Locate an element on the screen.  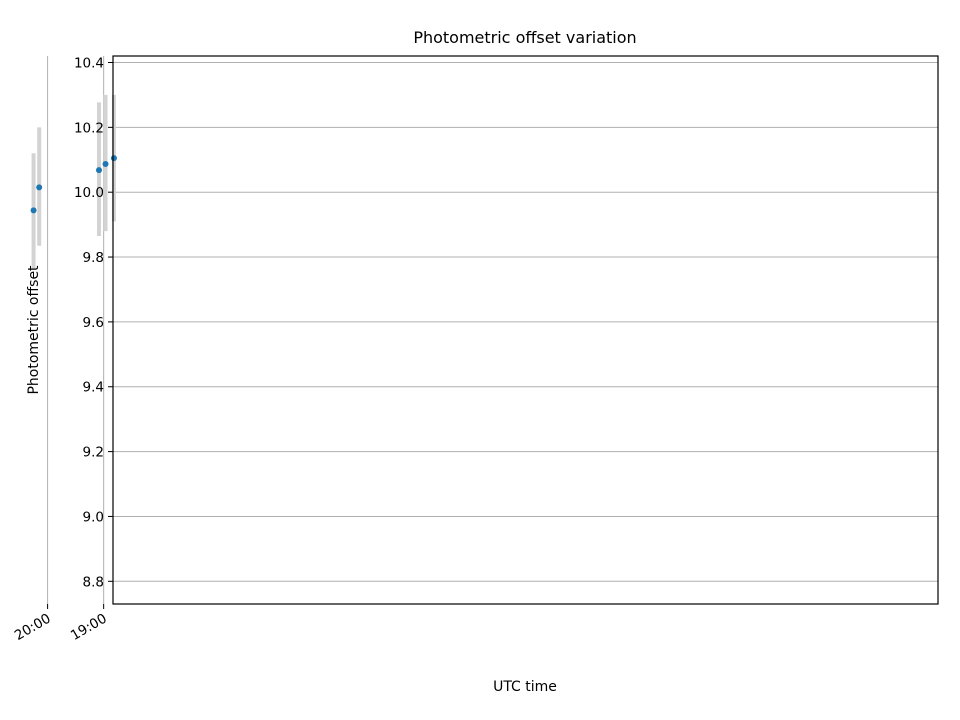
y-axis-ticks: 8.8 9.0 9.2 9.4 9.6 9.8 10.0 10.2 10.4 is located at coordinates (93, 322).